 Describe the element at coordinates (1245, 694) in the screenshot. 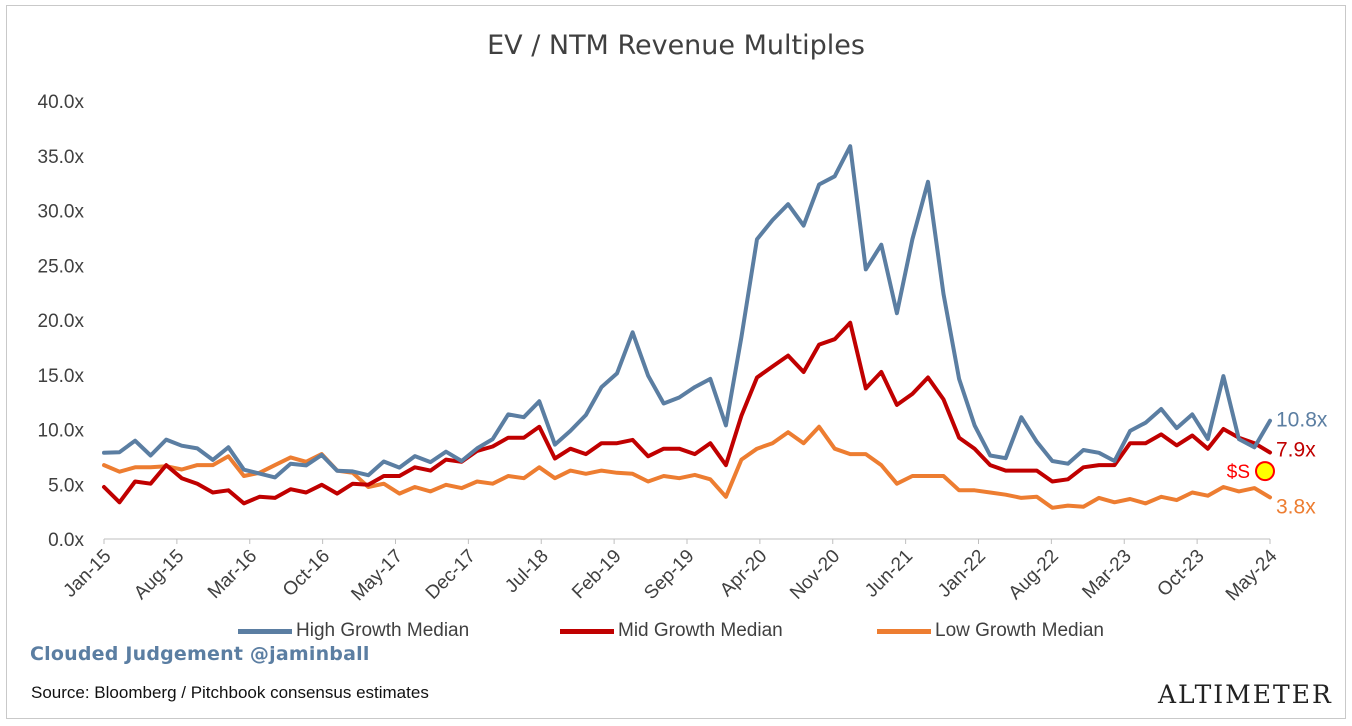

I see `brand-logo: ALTIMETER` at that location.